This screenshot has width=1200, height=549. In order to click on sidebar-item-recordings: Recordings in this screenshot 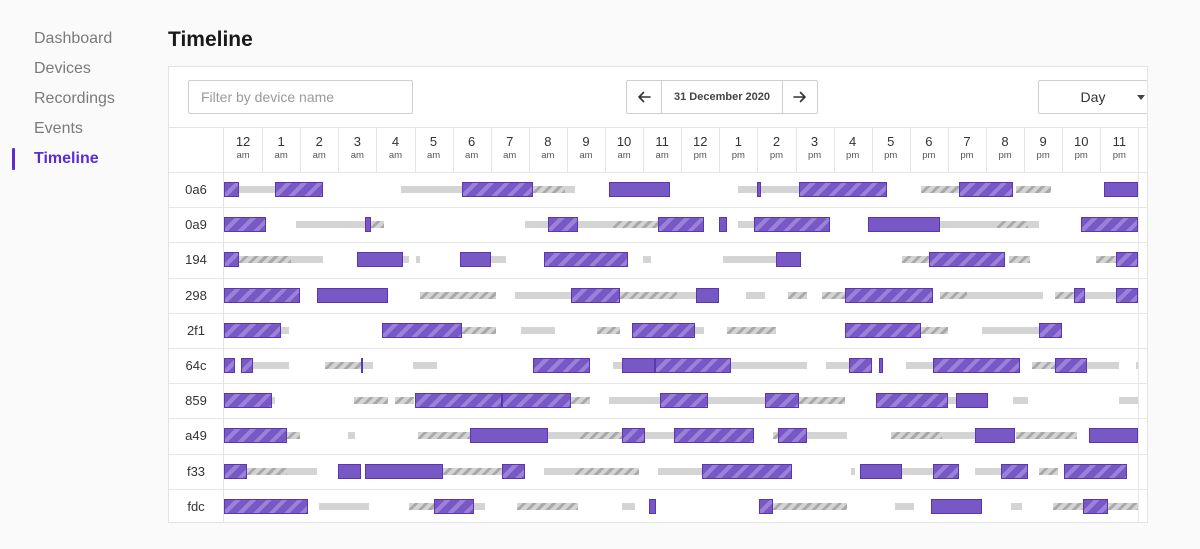, I will do `click(74, 98)`.